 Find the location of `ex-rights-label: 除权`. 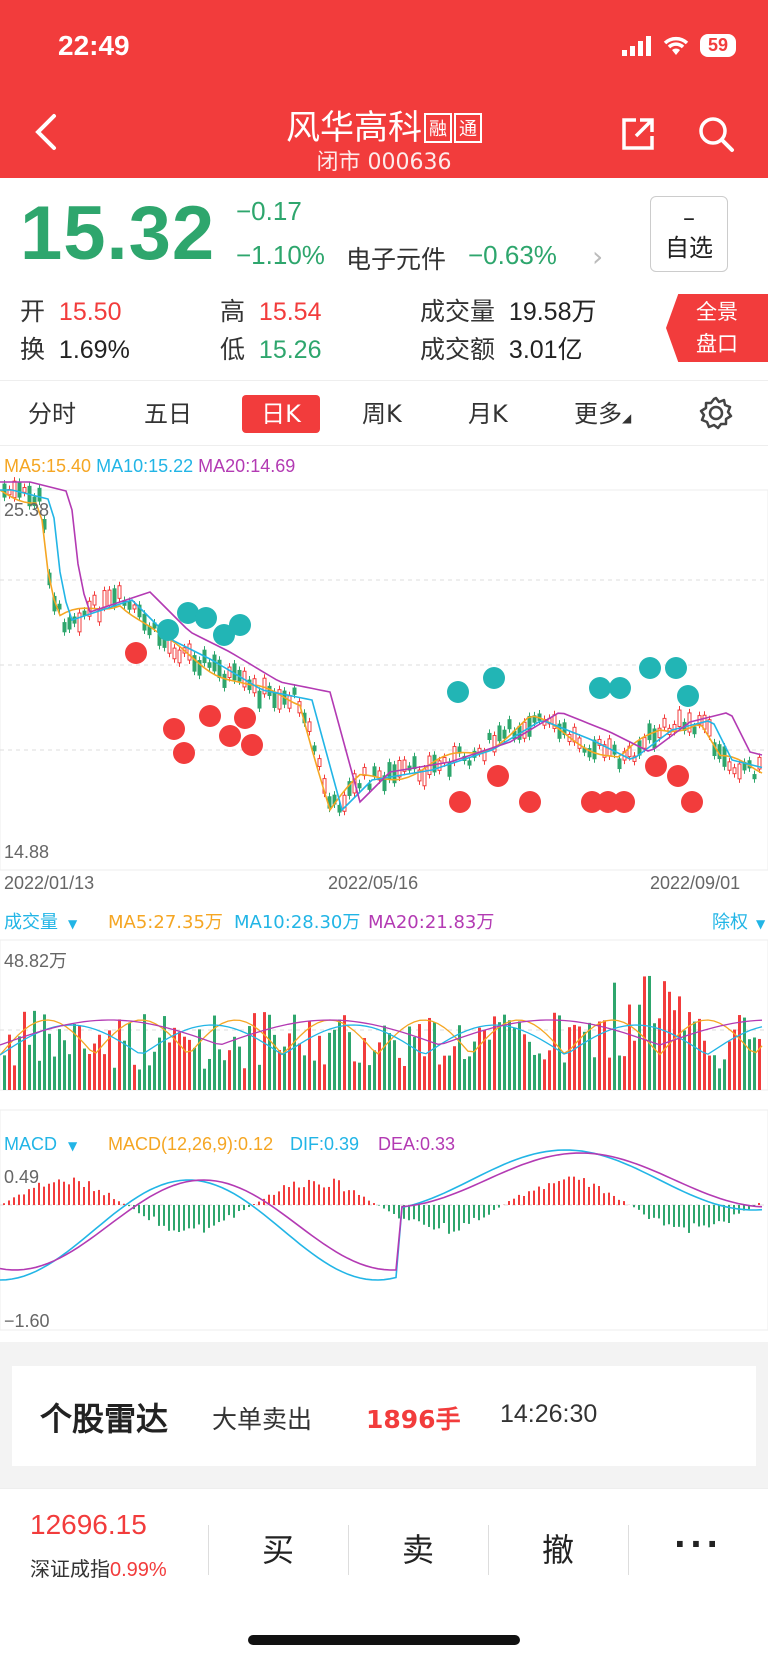

ex-rights-label: 除权 is located at coordinates (730, 922).